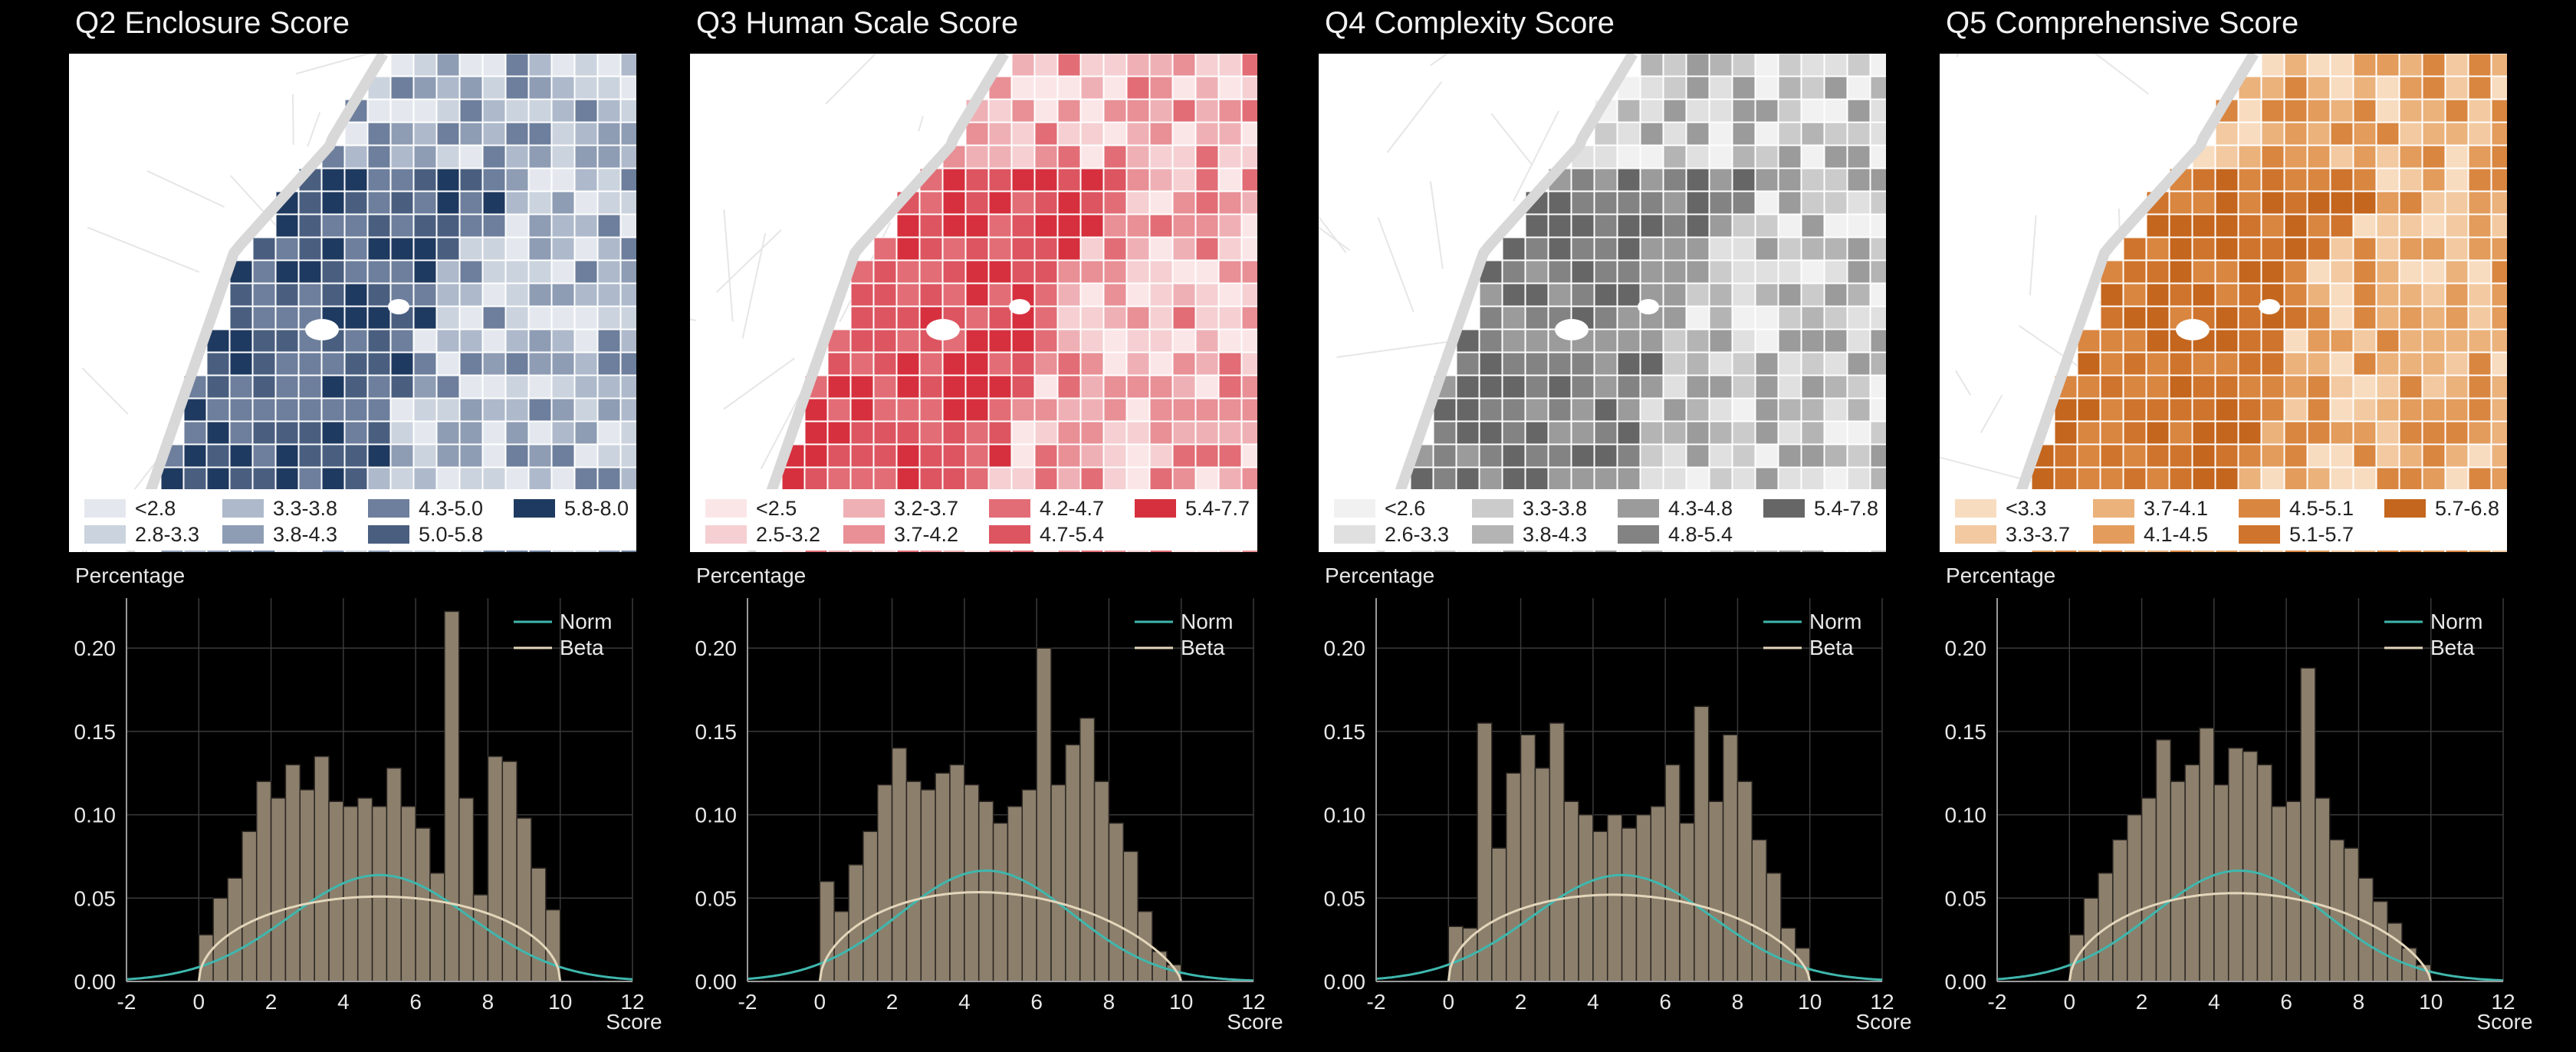 This screenshot has height=1052, width=2576. I want to click on legend-item: 5.7-6.8, so click(2442, 508).